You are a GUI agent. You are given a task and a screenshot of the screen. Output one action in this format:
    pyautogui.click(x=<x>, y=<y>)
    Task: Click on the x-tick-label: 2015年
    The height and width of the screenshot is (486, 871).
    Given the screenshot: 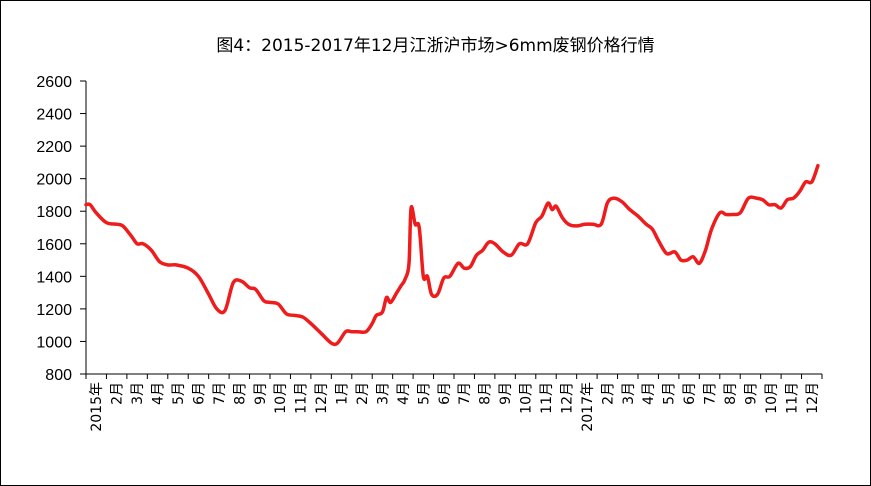 What is the action you would take?
    pyautogui.click(x=97, y=407)
    